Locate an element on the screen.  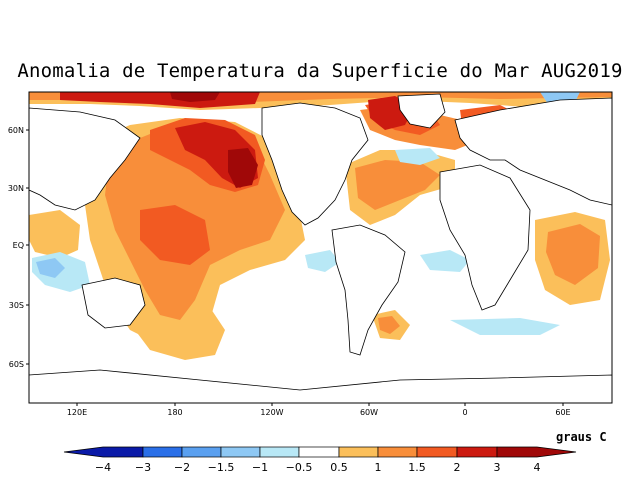
antarctica-outline is located at coordinates (320, 386).